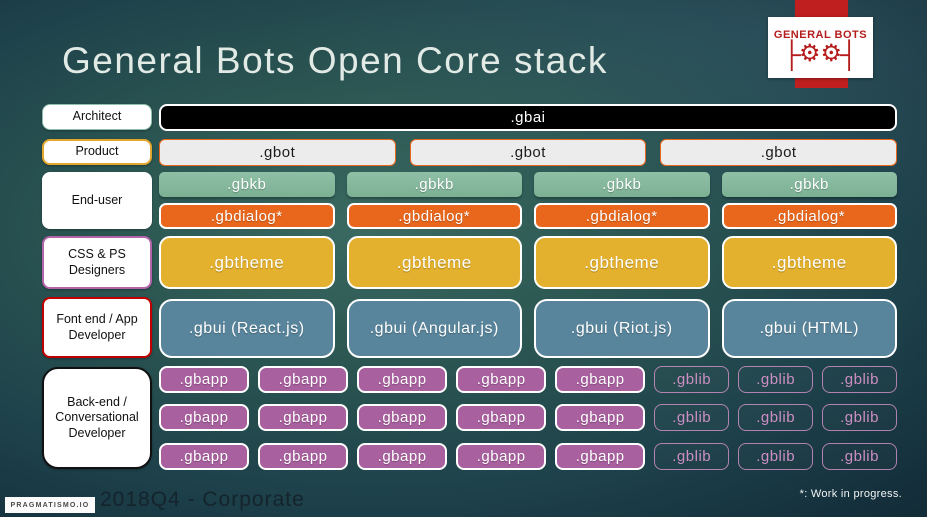 The image size is (927, 517). Describe the element at coordinates (97, 200) in the screenshot. I see `label-end-user: End-user` at that location.